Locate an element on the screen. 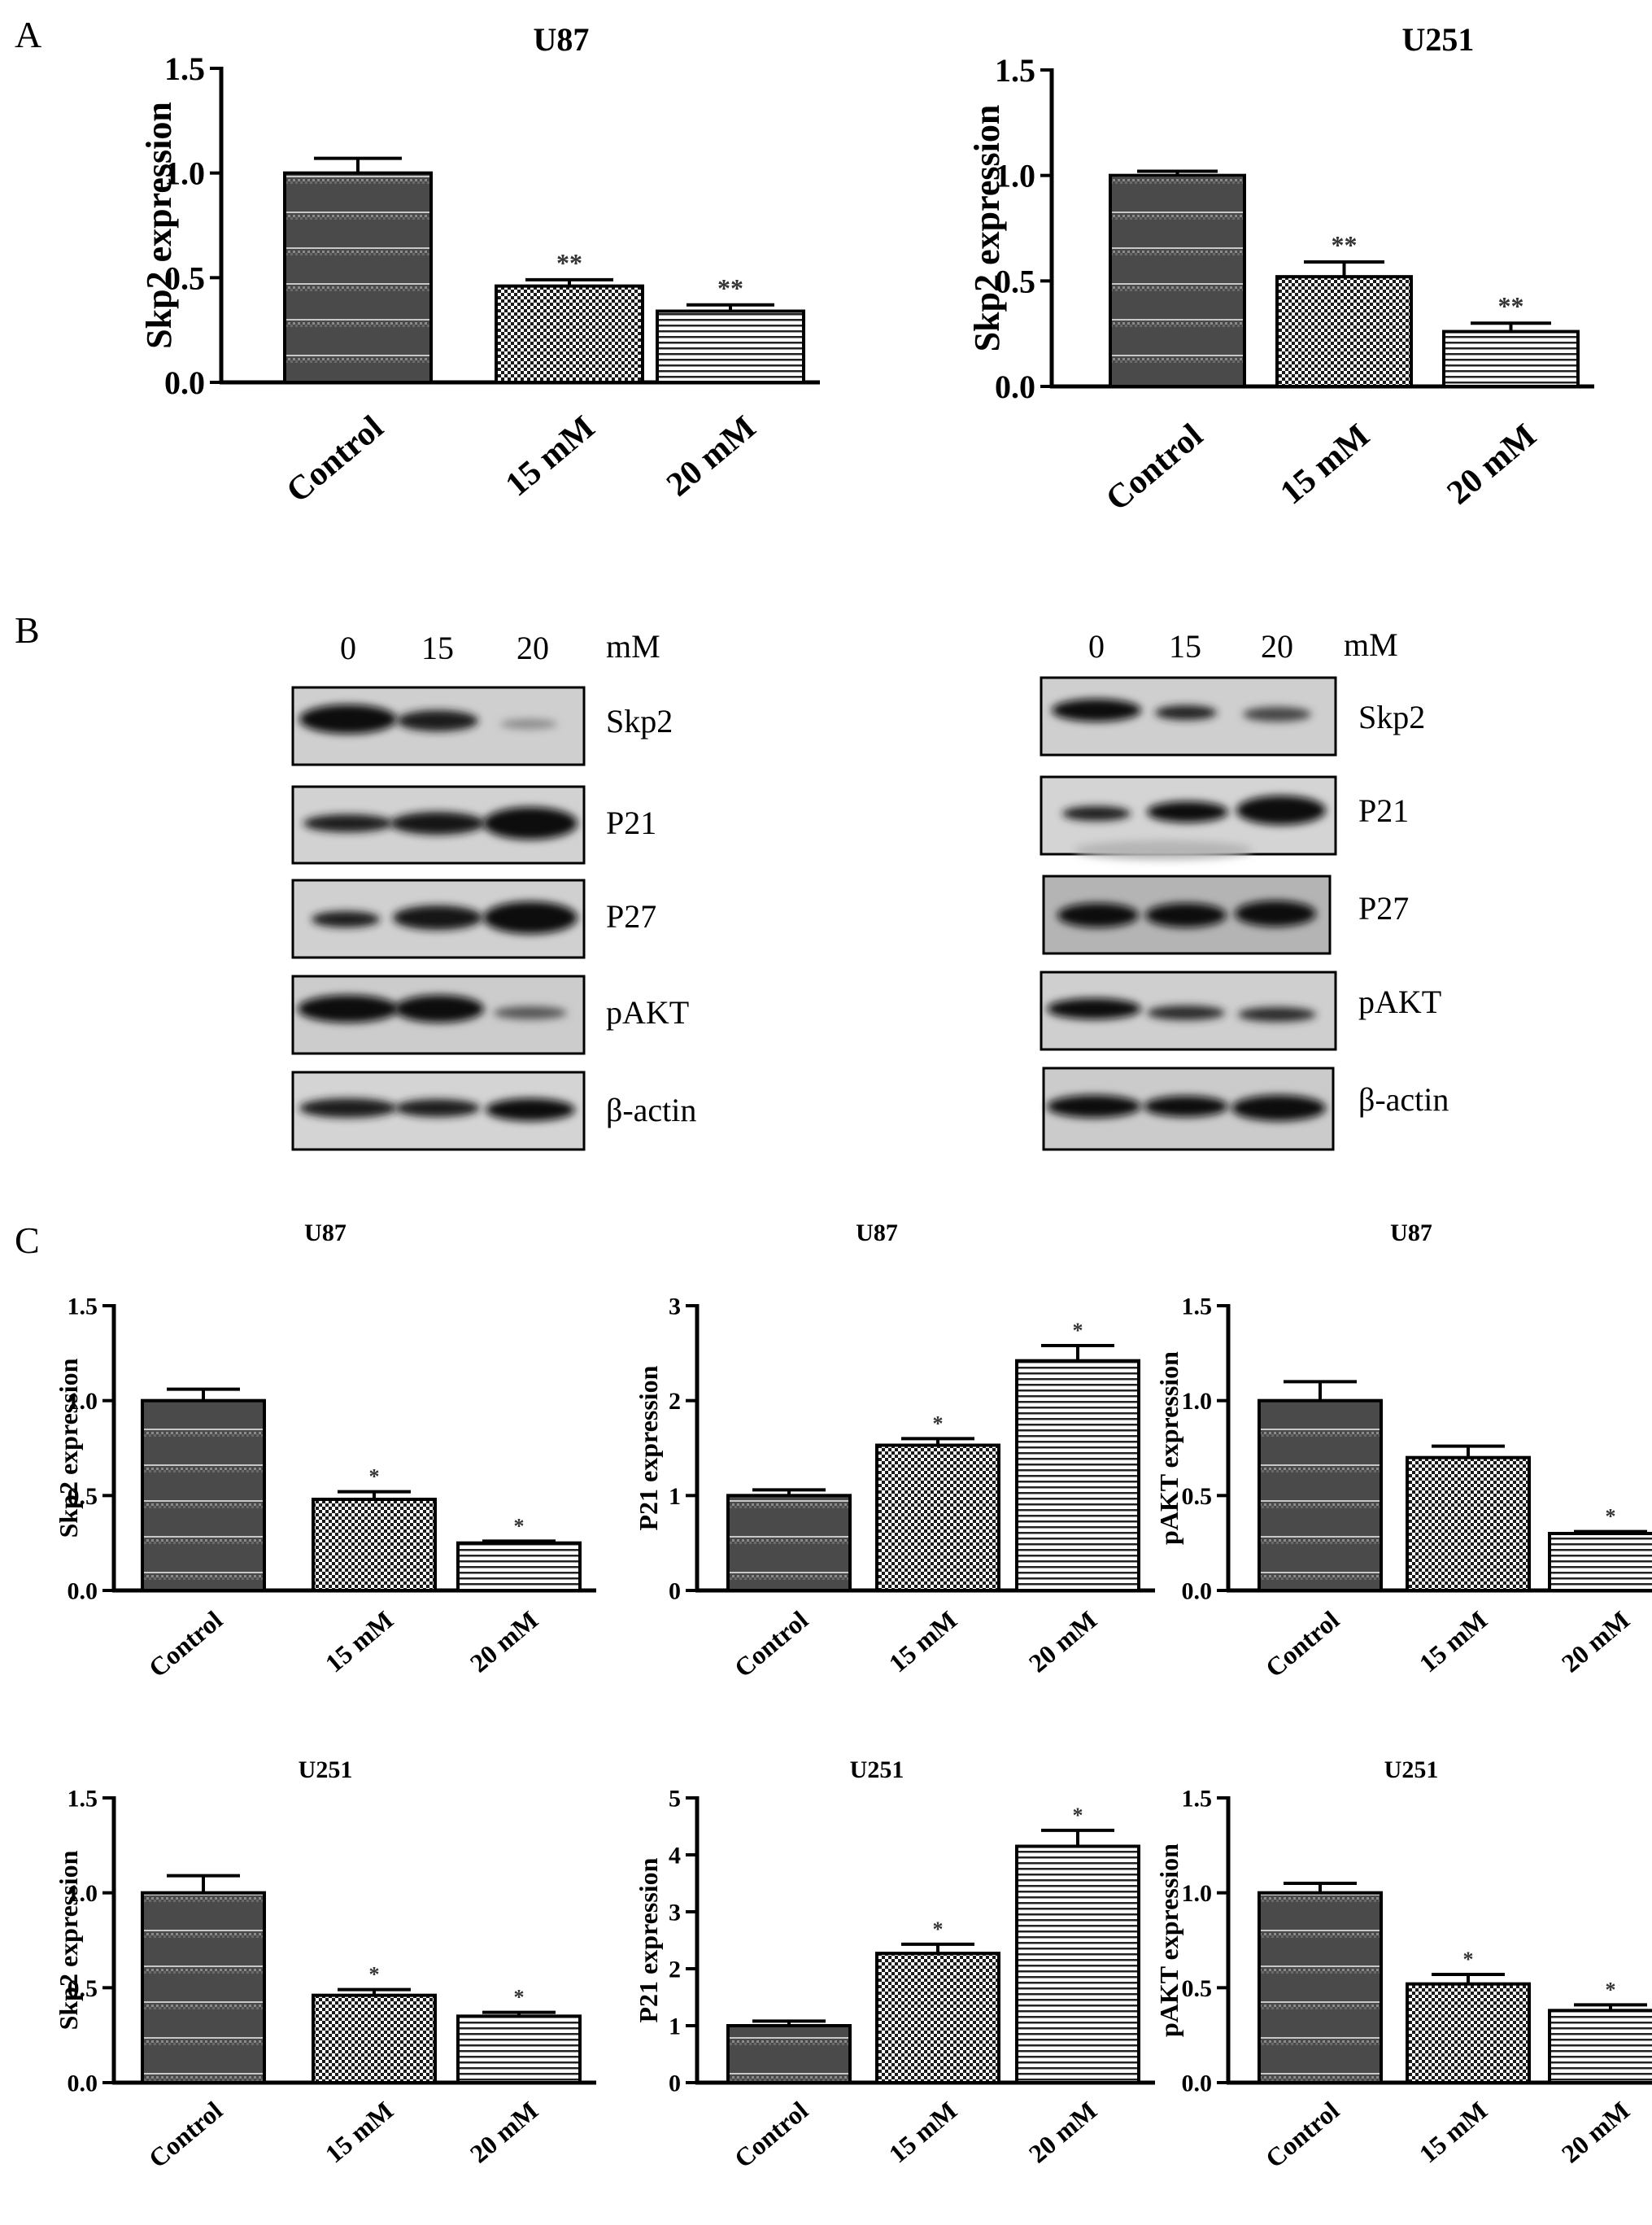 The width and height of the screenshot is (1652, 2225). blot-left-p27 is located at coordinates (438, 919).